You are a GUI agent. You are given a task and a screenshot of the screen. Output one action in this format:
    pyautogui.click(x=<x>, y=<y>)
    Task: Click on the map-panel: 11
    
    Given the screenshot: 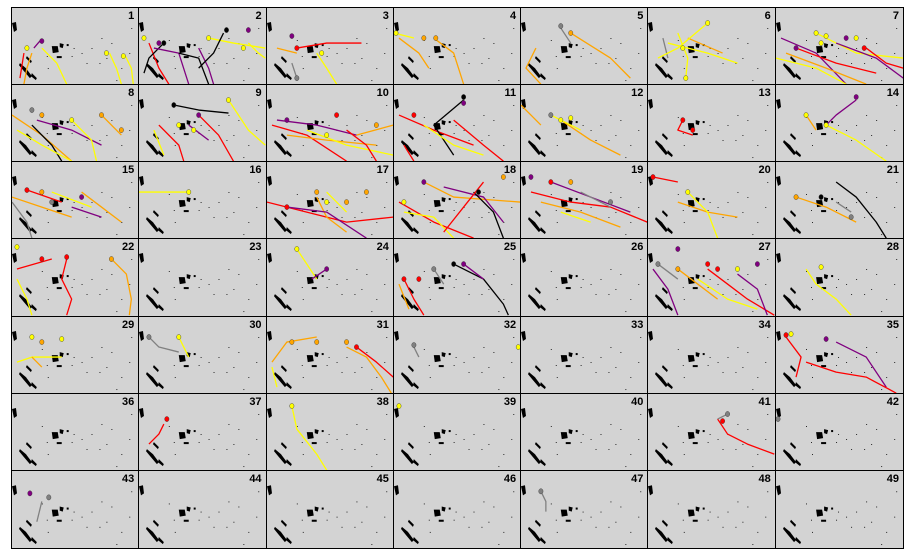 What is the action you would take?
    pyautogui.click(x=457, y=124)
    